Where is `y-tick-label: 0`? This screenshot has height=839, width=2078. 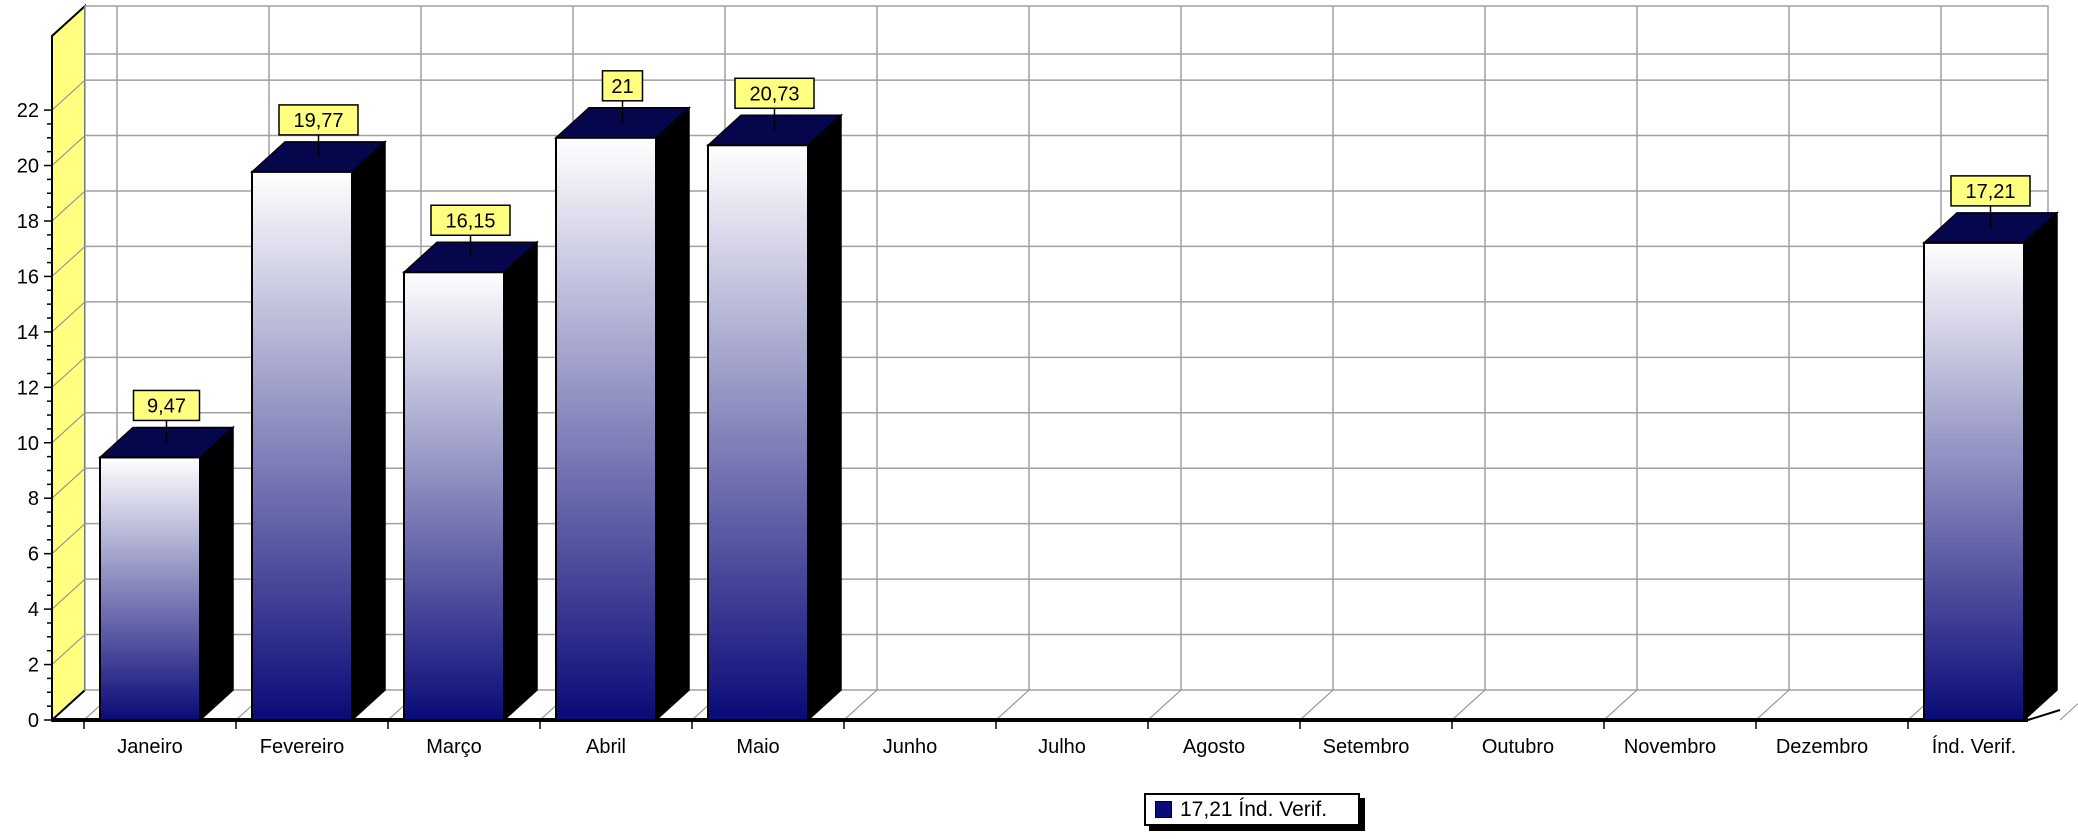 y-tick-label: 0 is located at coordinates (33, 721).